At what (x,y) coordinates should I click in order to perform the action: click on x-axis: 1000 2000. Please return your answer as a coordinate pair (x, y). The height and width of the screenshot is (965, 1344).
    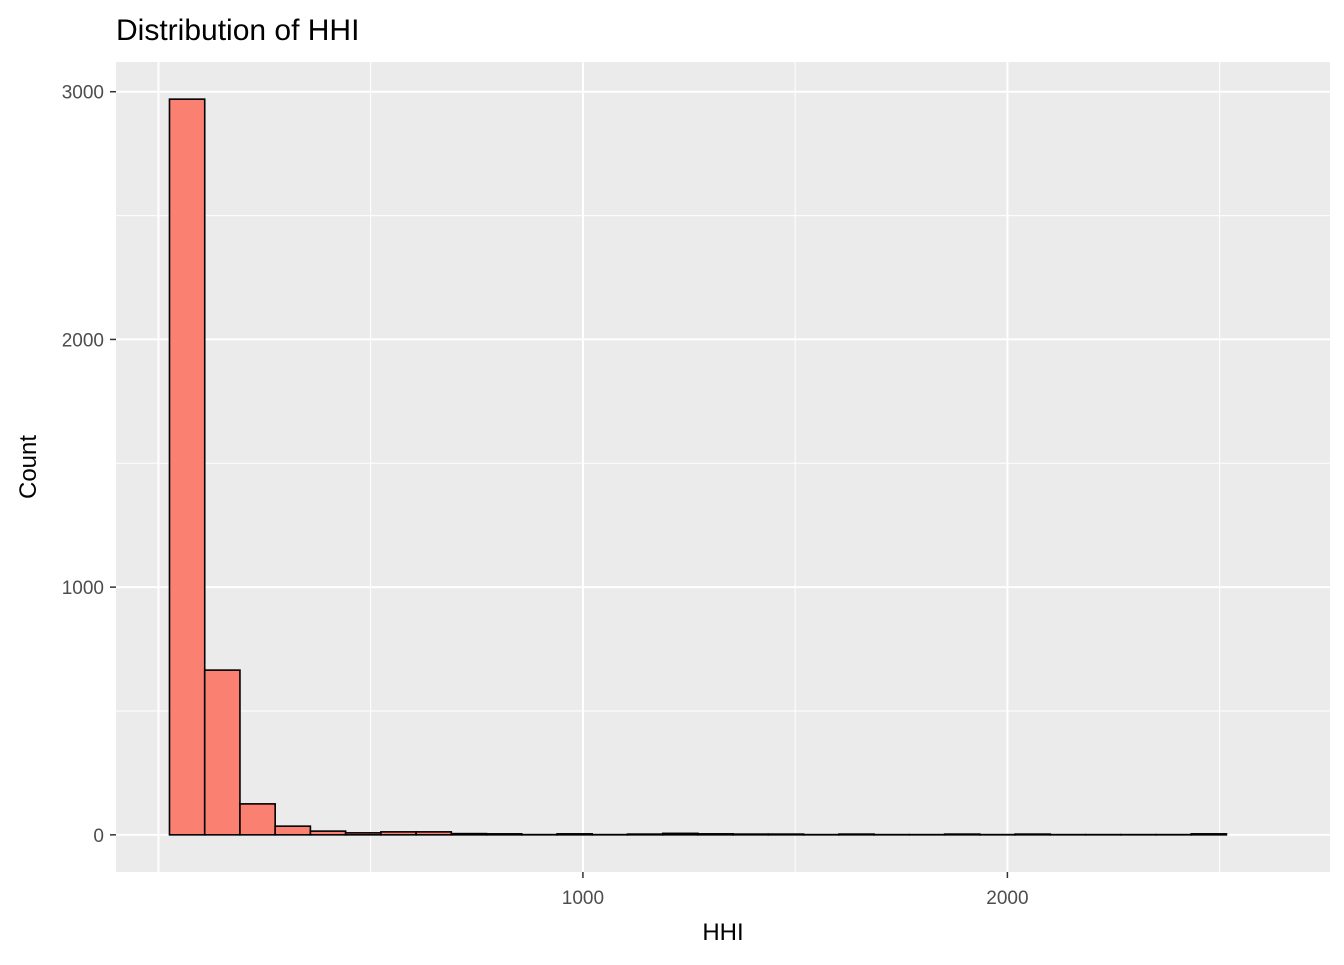
    Looking at the image, I should click on (795, 890).